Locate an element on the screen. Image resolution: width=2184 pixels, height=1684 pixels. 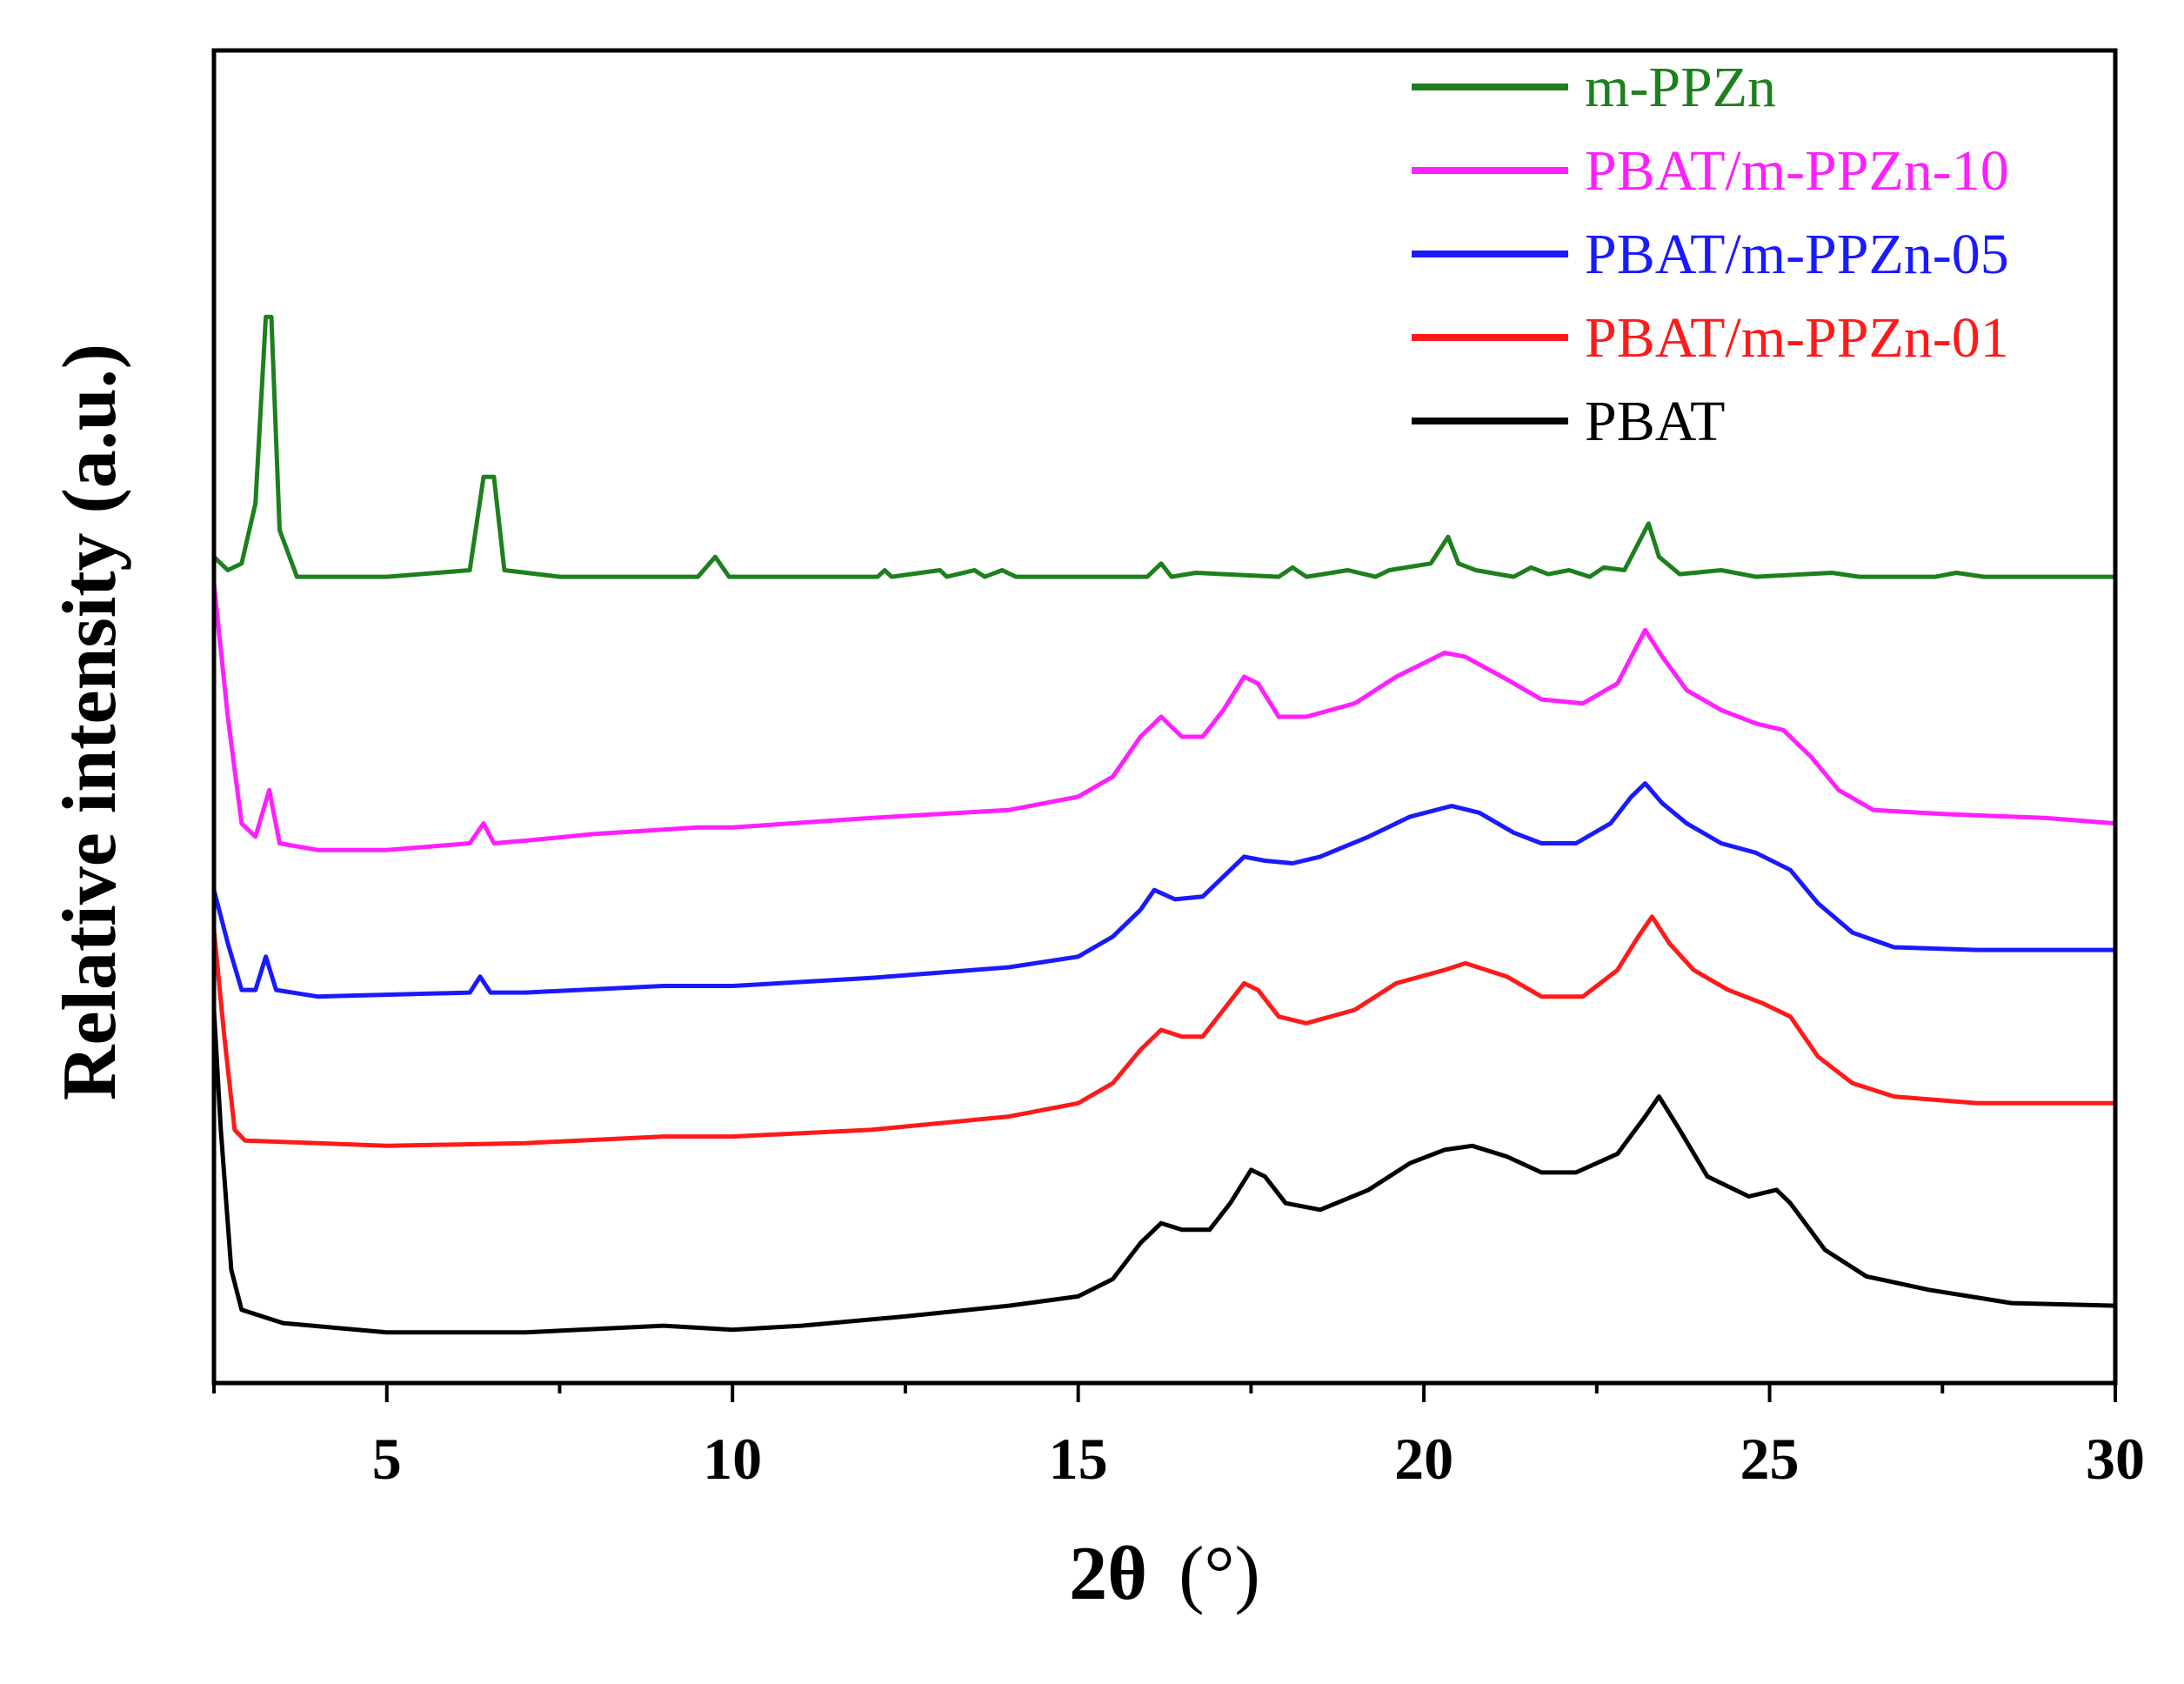
x-axis-title: 2θ (°) is located at coordinates (1164, 1574).